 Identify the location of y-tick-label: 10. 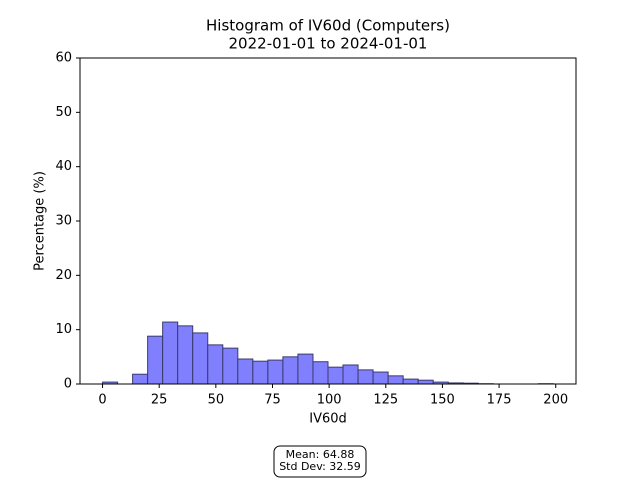
(63, 329).